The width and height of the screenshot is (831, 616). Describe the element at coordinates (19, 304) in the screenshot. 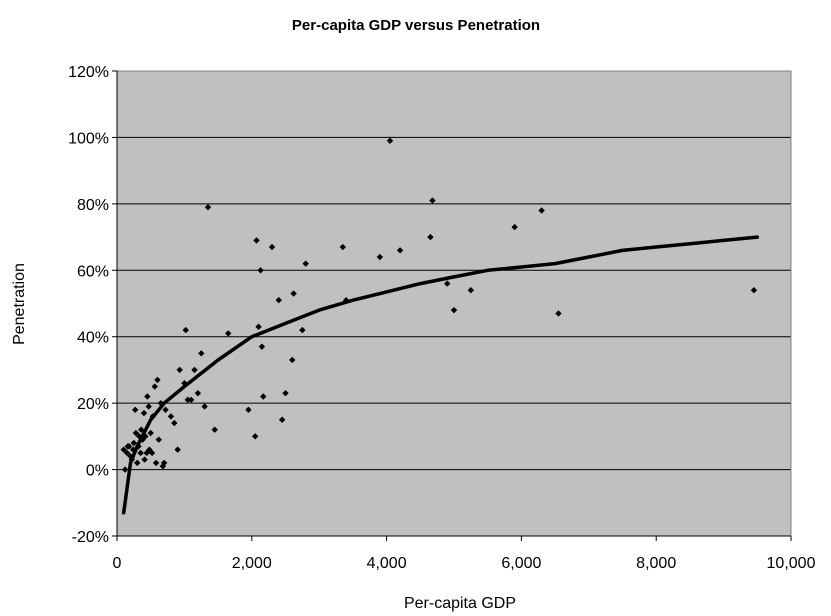

I see `y-axis-label: Penetration` at that location.